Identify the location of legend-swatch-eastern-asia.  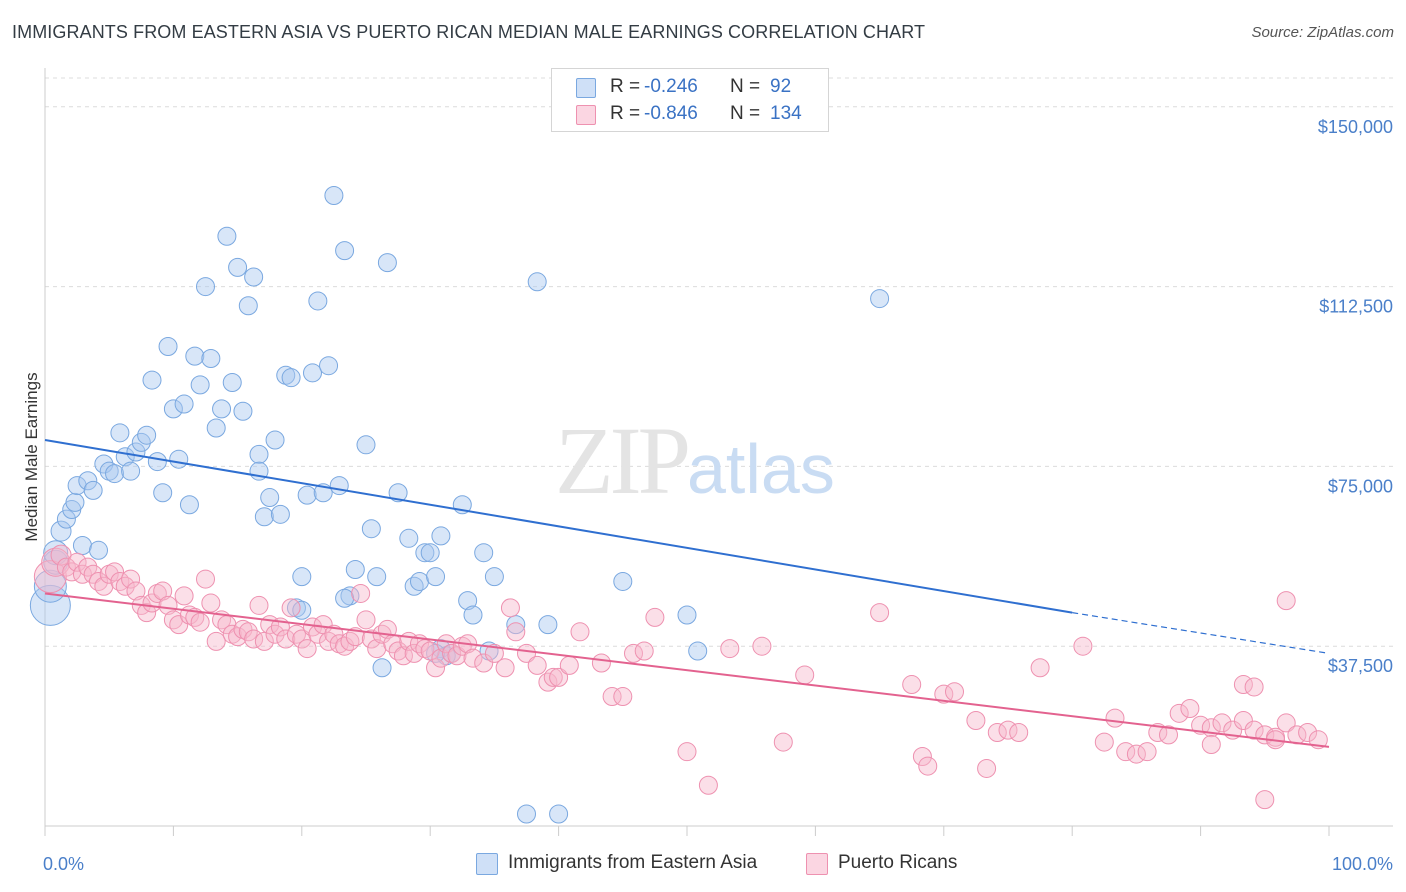
(487, 864).